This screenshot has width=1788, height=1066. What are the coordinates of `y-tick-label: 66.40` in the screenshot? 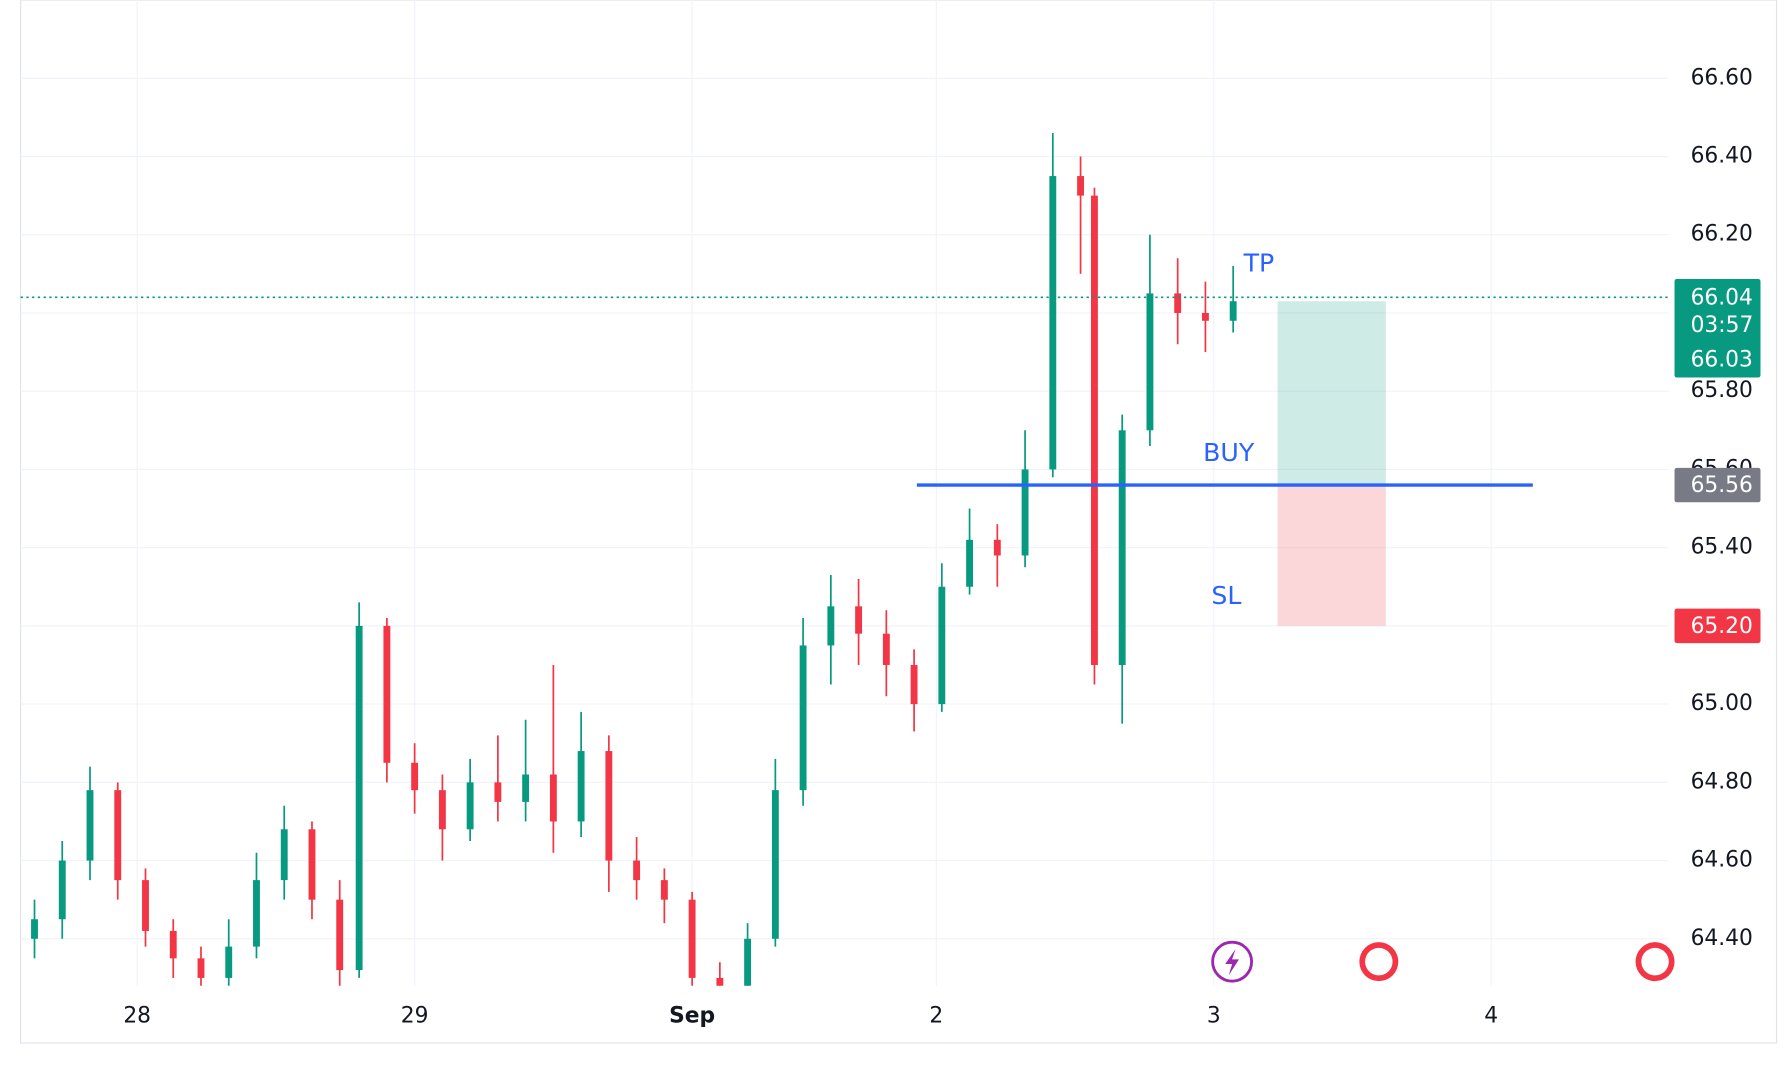 It's located at (1722, 155).